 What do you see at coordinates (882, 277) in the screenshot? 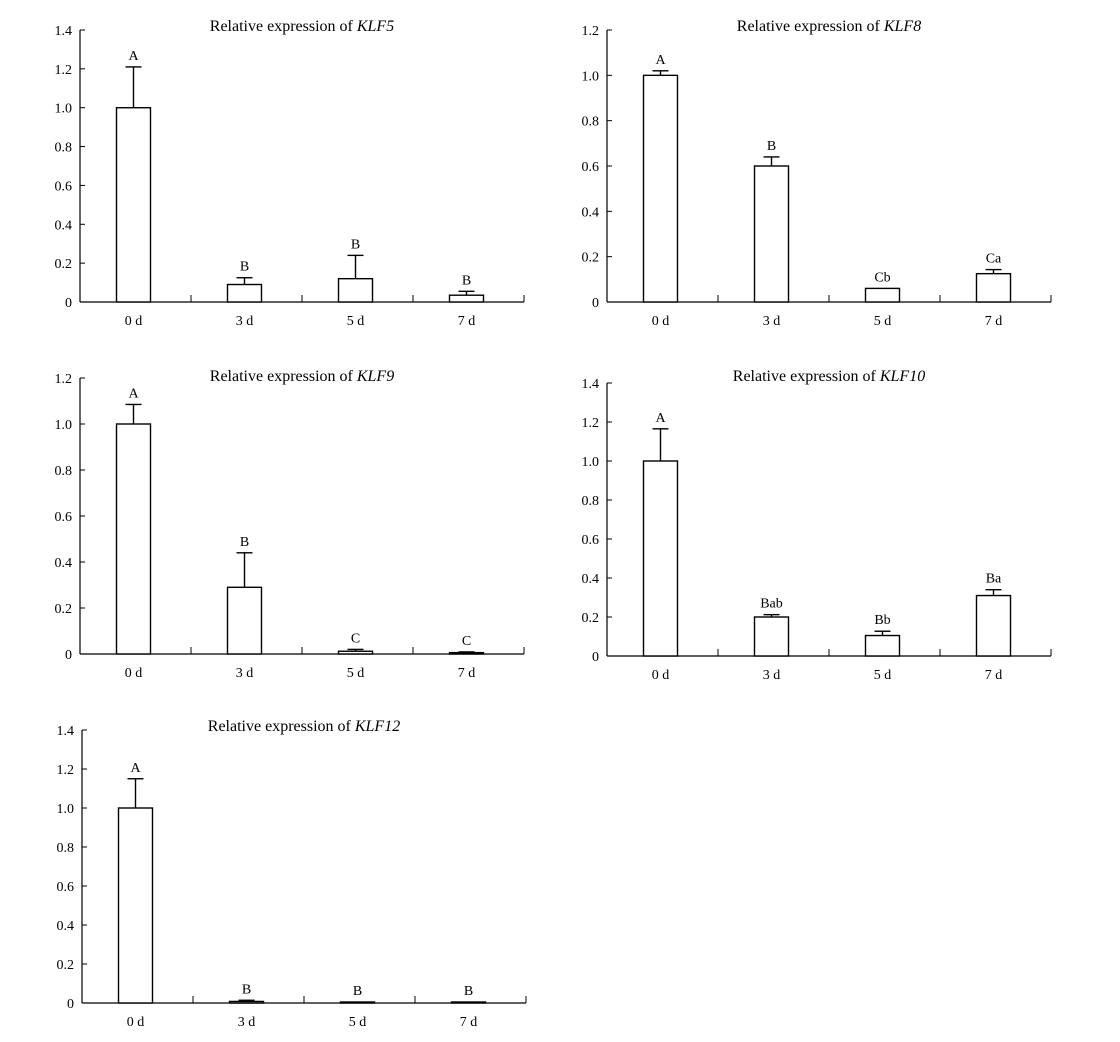
I see `significance-label: Cb` at bounding box center [882, 277].